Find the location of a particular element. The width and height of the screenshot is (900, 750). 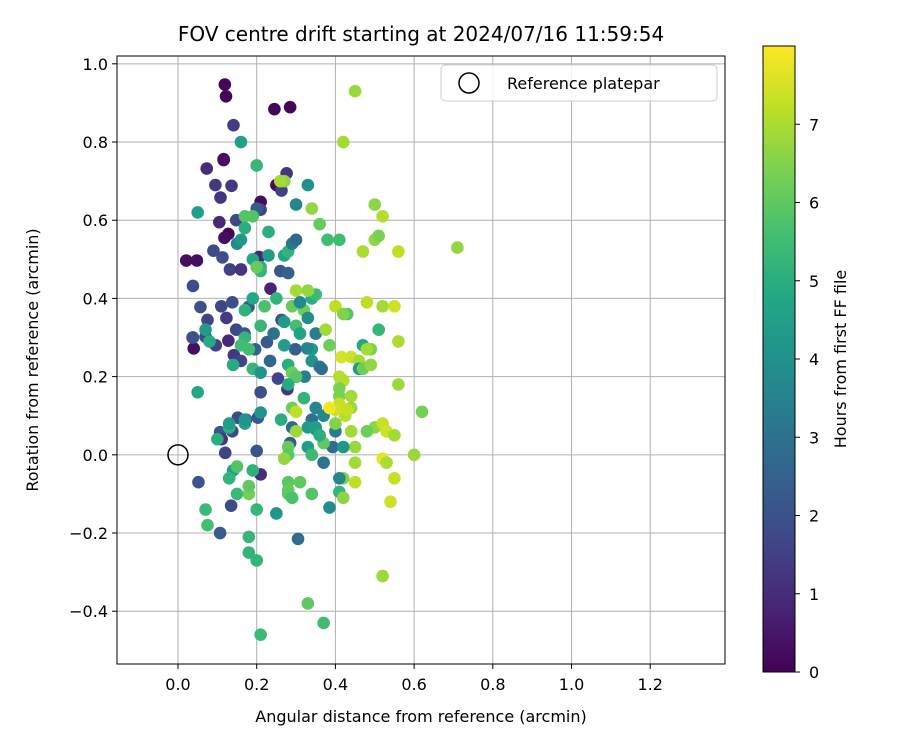

y-tick-label: 0.0 is located at coordinates (95, 455).